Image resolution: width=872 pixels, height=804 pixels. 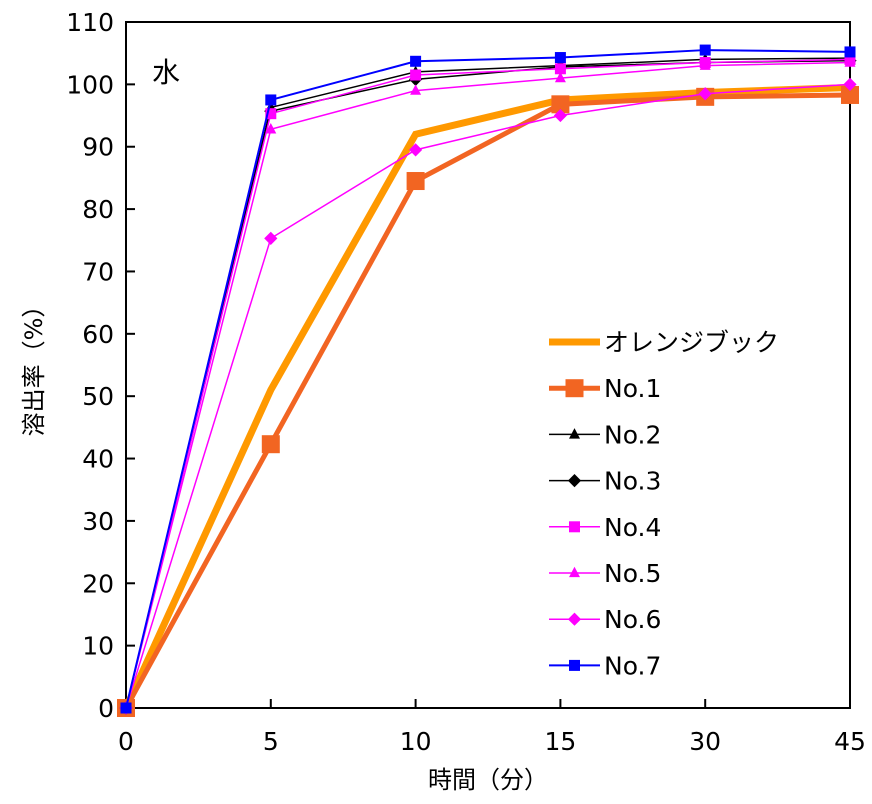 I want to click on x-tick-label: 15, so click(x=560, y=741).